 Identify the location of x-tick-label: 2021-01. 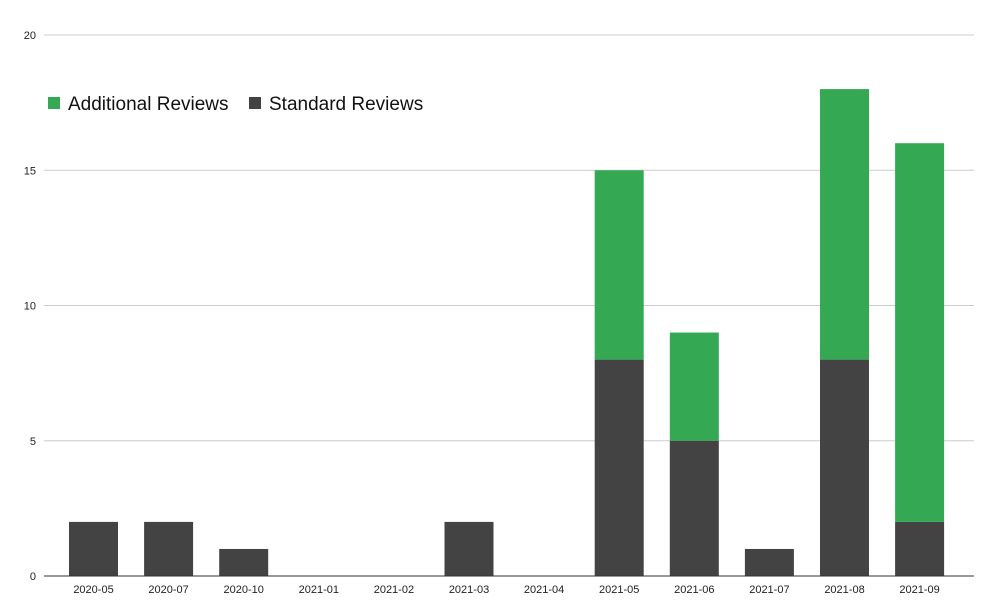
(319, 590).